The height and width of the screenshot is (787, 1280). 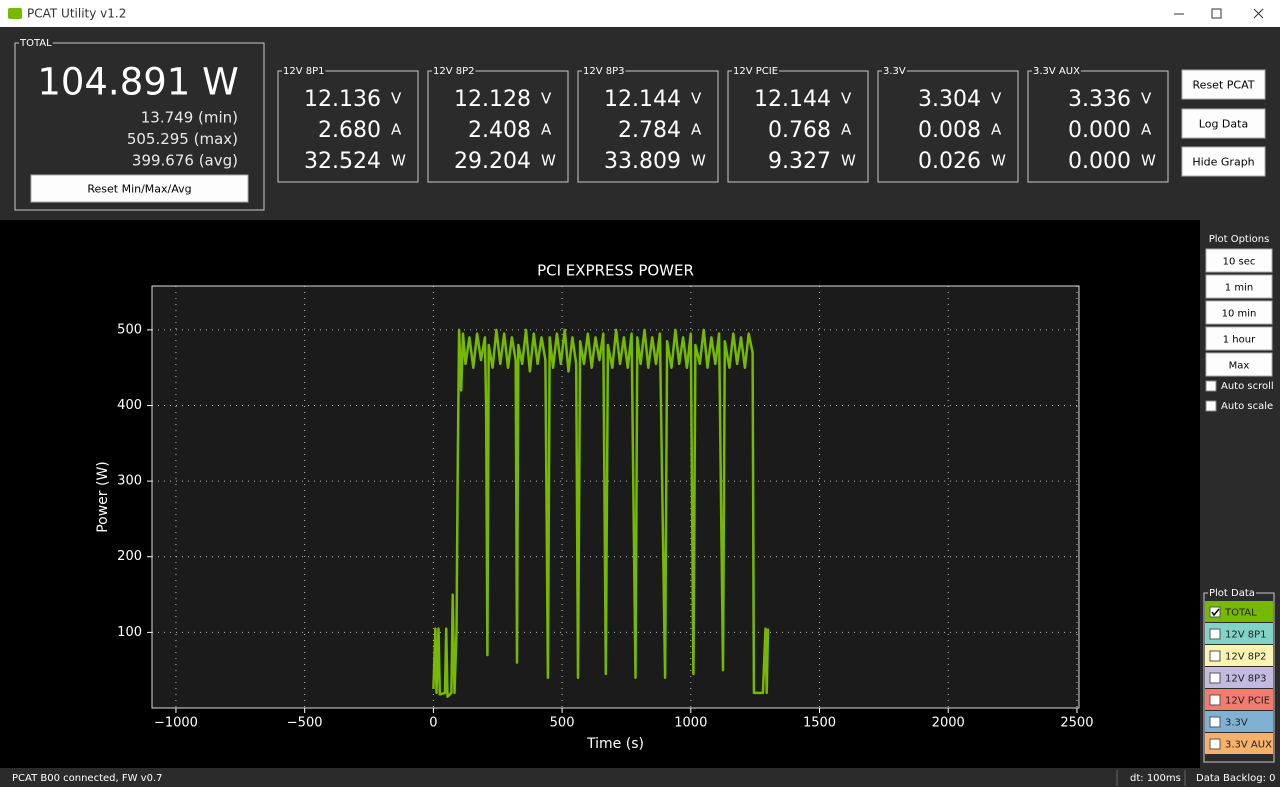 I want to click on range-button-label: 1 min, so click(x=1239, y=288).